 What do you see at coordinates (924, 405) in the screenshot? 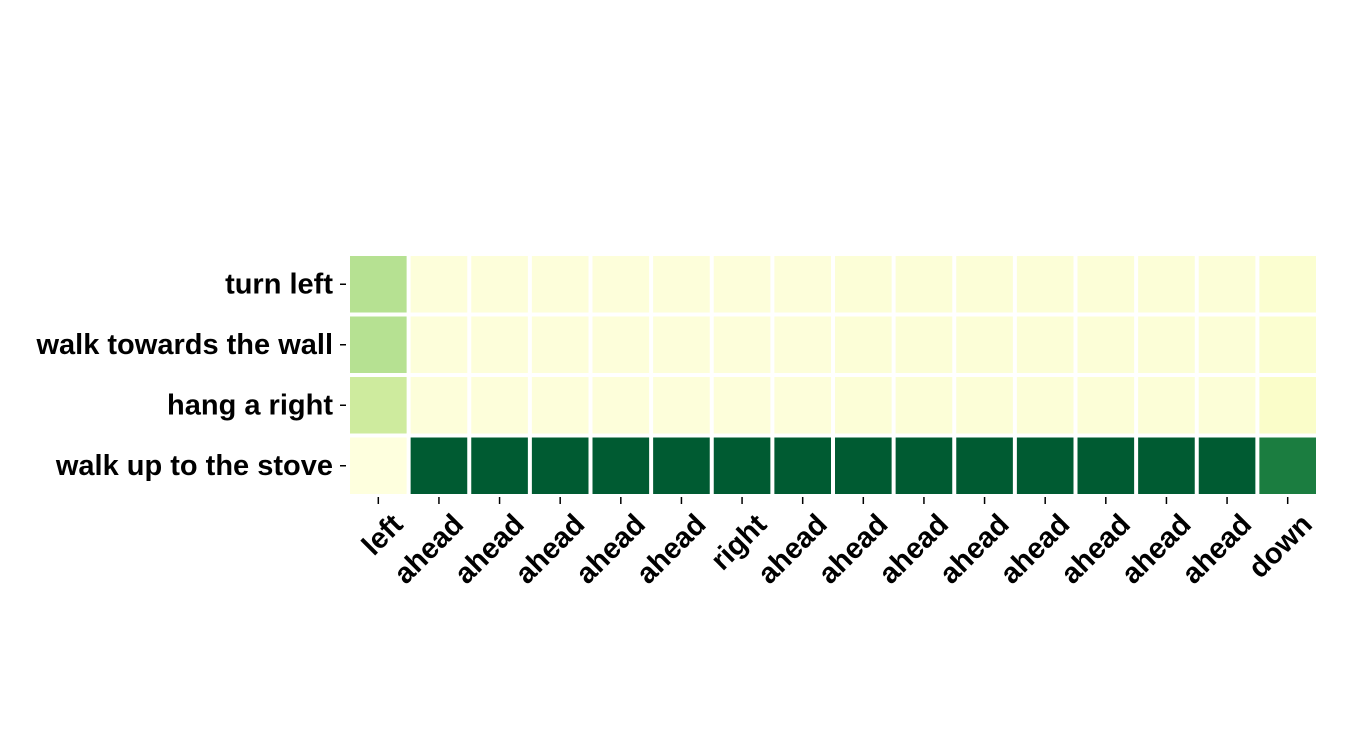
I see `heatmap-cell-r2-c9` at bounding box center [924, 405].